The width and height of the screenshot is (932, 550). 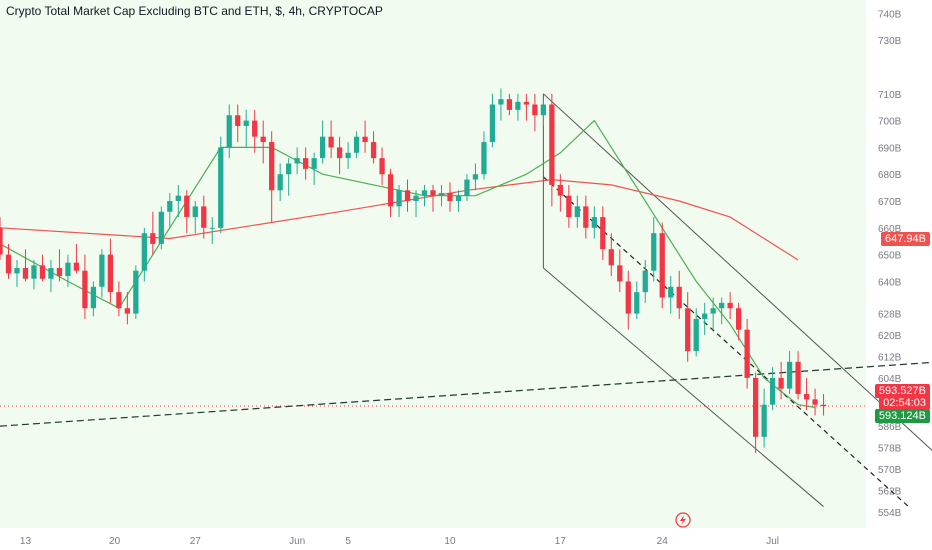 What do you see at coordinates (450, 541) in the screenshot?
I see `x-tick-label: 10` at bounding box center [450, 541].